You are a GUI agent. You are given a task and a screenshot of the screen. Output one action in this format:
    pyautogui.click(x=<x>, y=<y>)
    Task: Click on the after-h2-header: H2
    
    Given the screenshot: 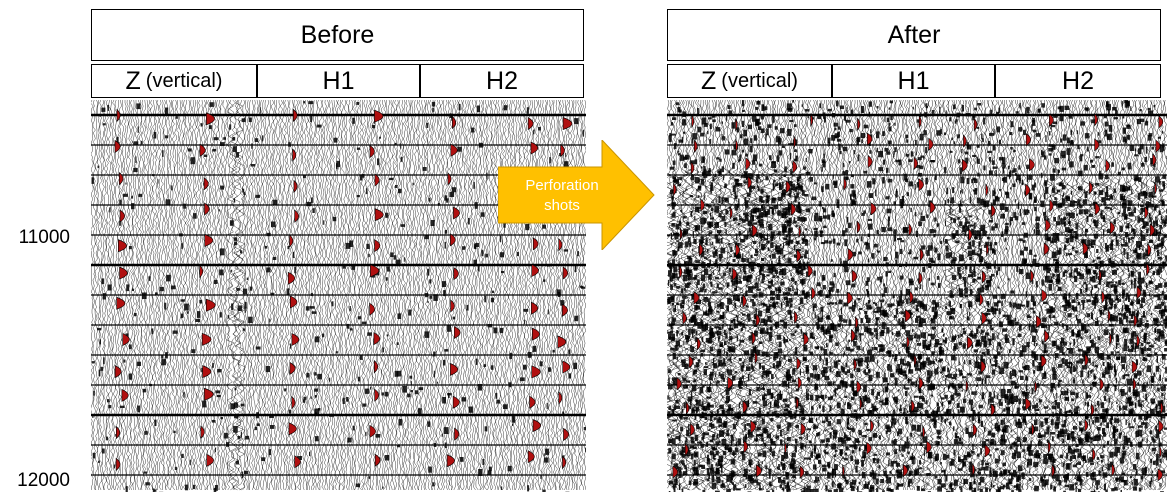 What is the action you would take?
    pyautogui.click(x=1078, y=81)
    